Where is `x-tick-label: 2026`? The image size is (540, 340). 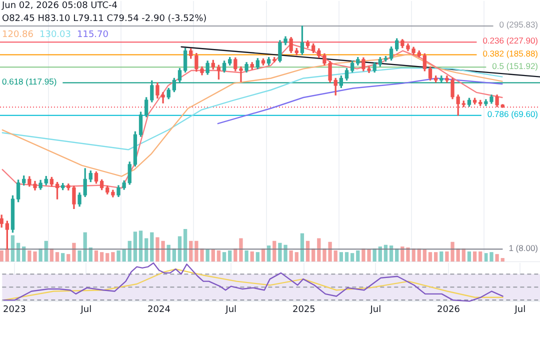
x-tick-label: 2026 is located at coordinates (448, 309).